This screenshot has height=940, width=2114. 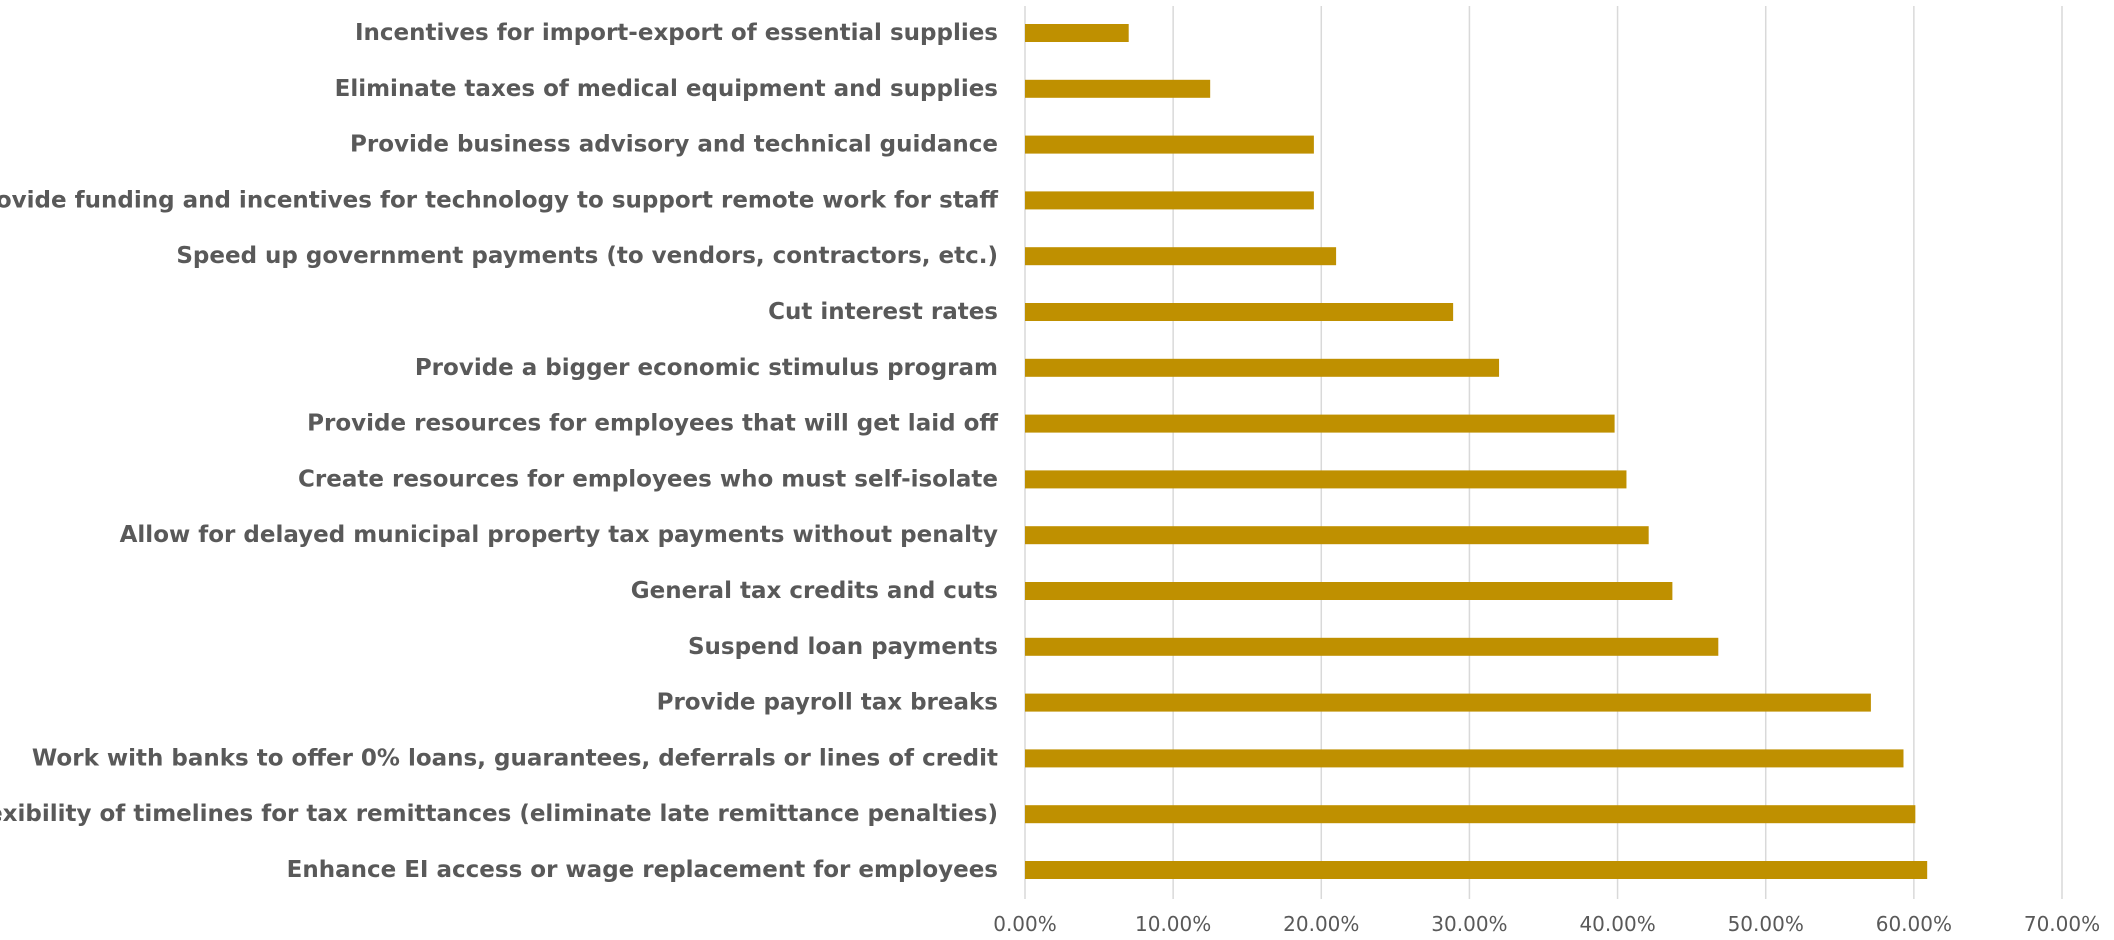 What do you see at coordinates (1766, 924) in the screenshot?
I see `x-tick-label: 50.00%` at bounding box center [1766, 924].